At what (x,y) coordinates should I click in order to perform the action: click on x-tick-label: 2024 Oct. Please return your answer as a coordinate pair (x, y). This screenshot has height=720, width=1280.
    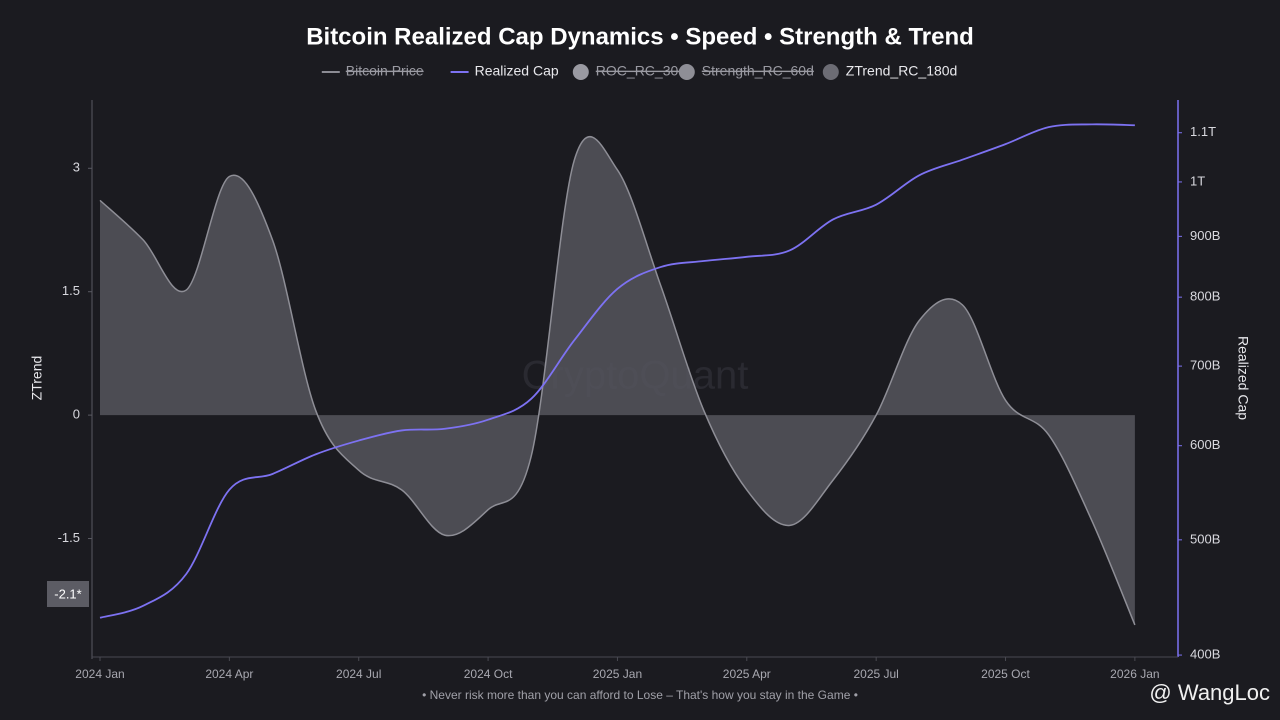
    Looking at the image, I should click on (488, 674).